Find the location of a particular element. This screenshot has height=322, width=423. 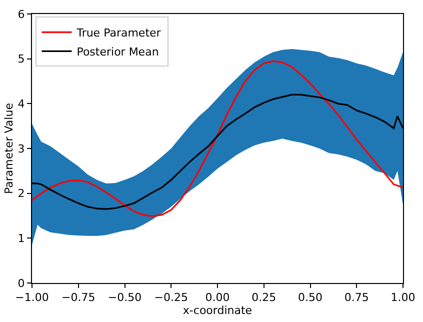

y-tick-label: 6 is located at coordinates (21, 14).